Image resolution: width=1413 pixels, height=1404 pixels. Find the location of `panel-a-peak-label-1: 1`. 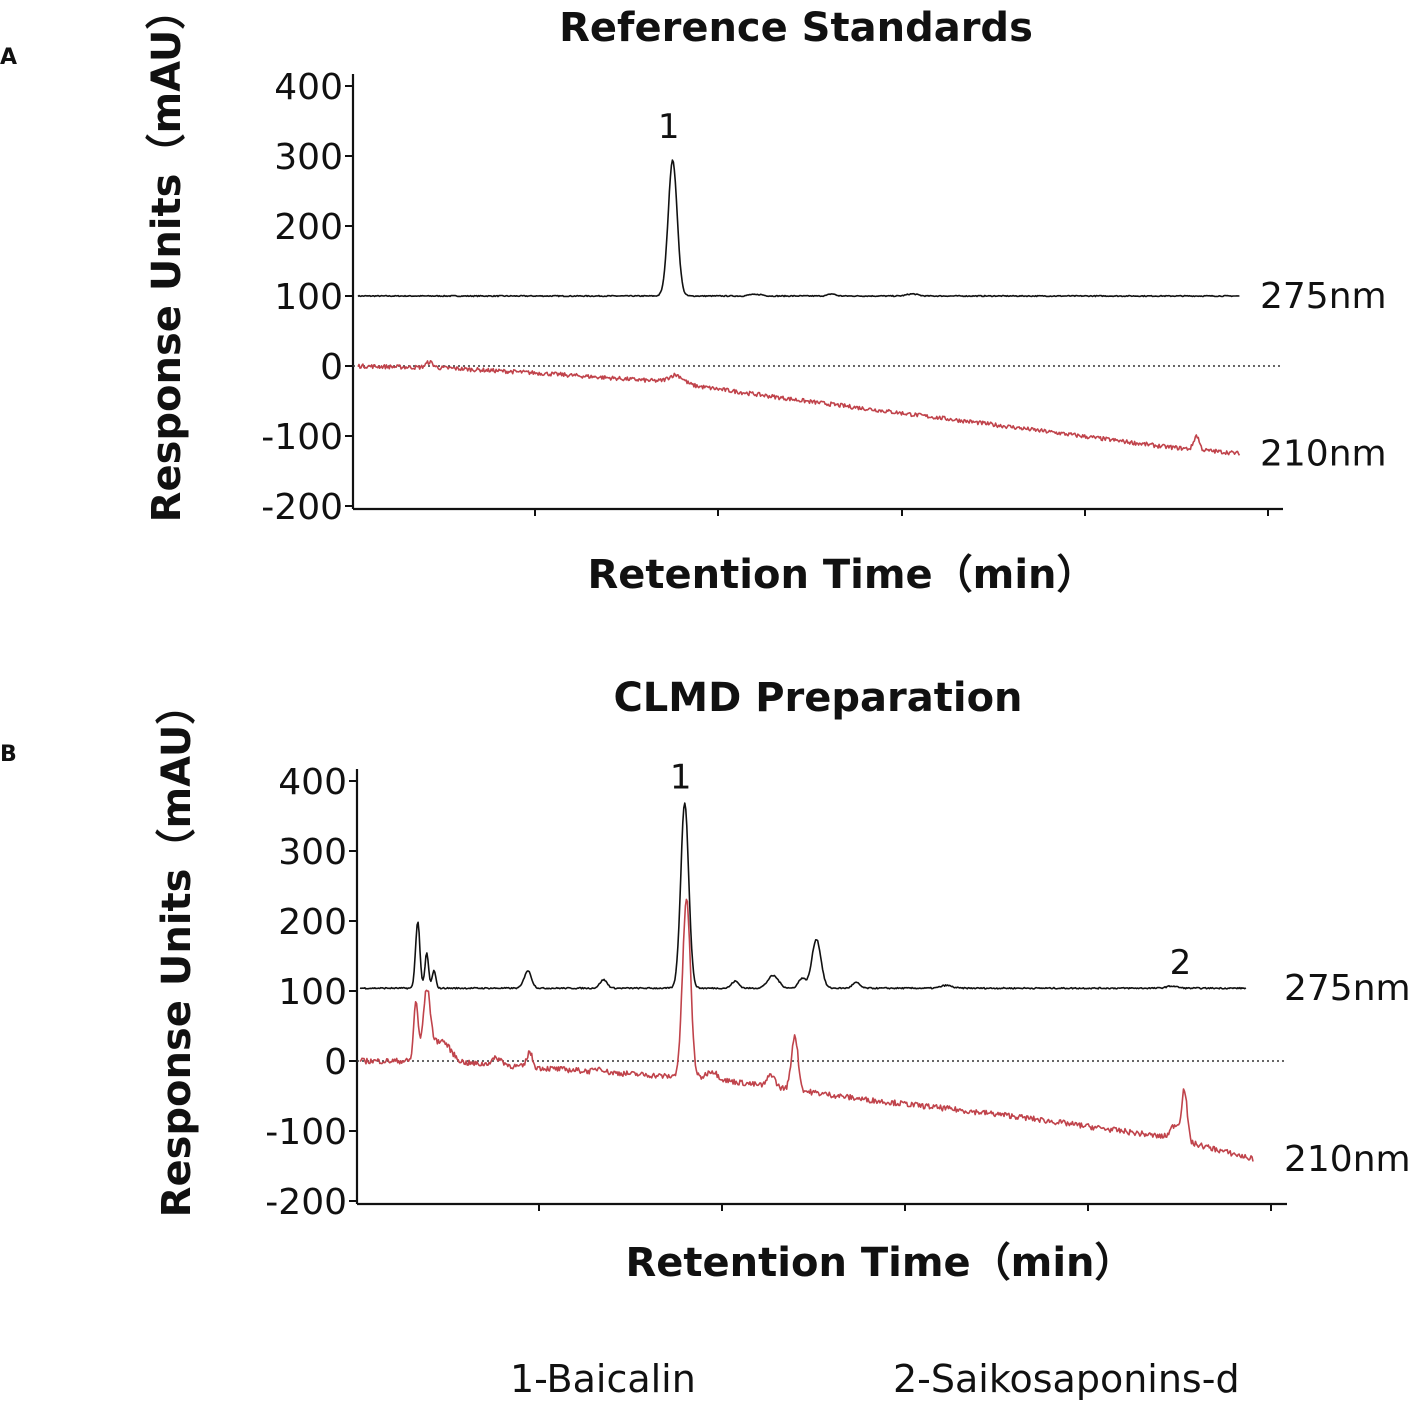

panel-a-peak-label-1: 1 is located at coordinates (669, 127).